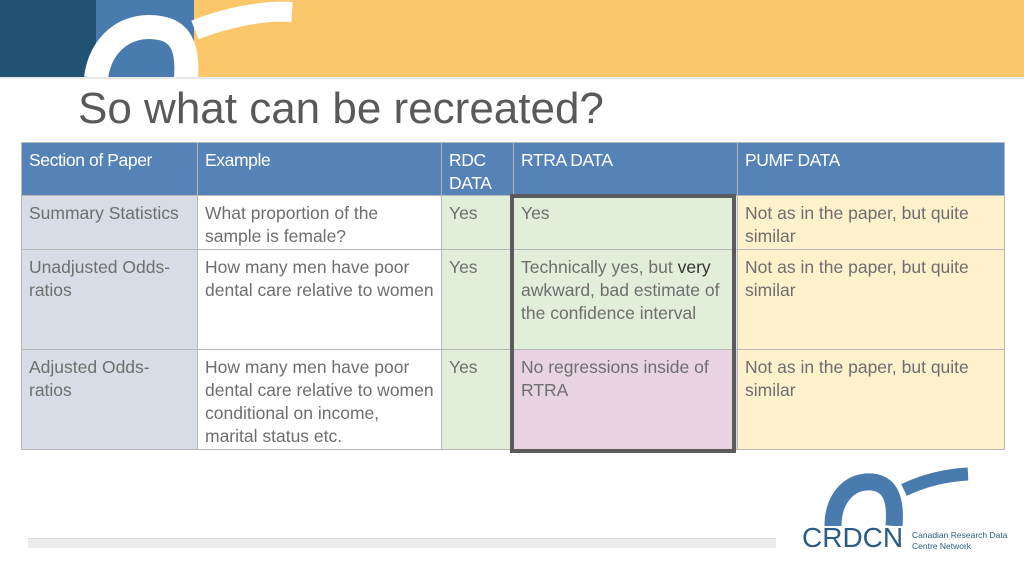  I want to click on header-rtra: RTRA DATA, so click(625, 169).